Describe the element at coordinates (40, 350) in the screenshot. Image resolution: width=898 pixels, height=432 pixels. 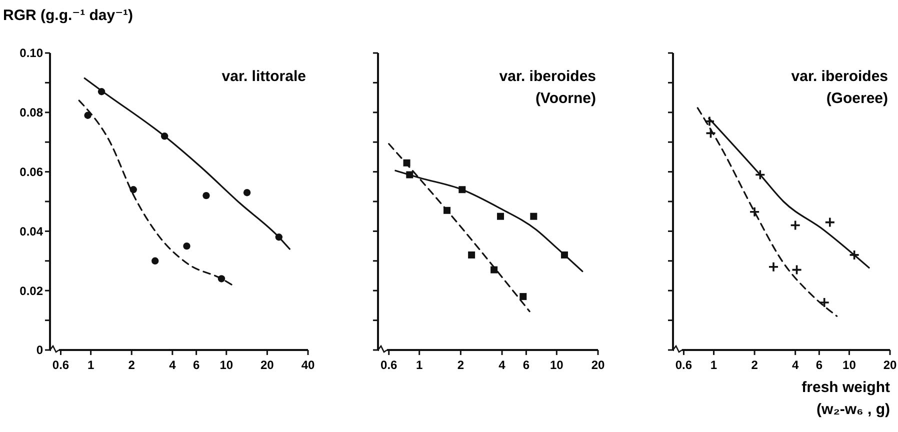
I see `y-tick-label: 0` at that location.